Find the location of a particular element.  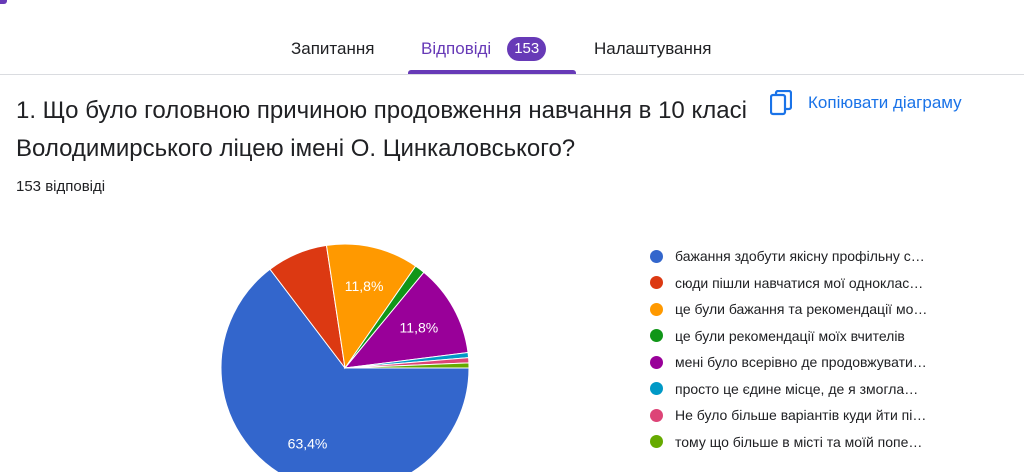

legend-item: це були рекомендації моїх вчителів is located at coordinates (788, 336).